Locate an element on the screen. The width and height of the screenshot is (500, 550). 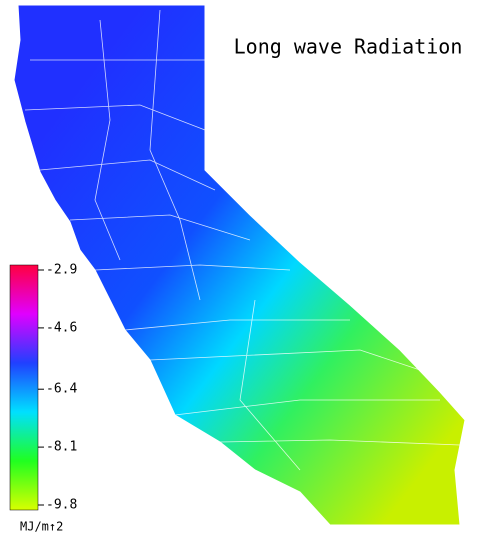
colorbar-tick-label: -9.8 is located at coordinates (61, 505).